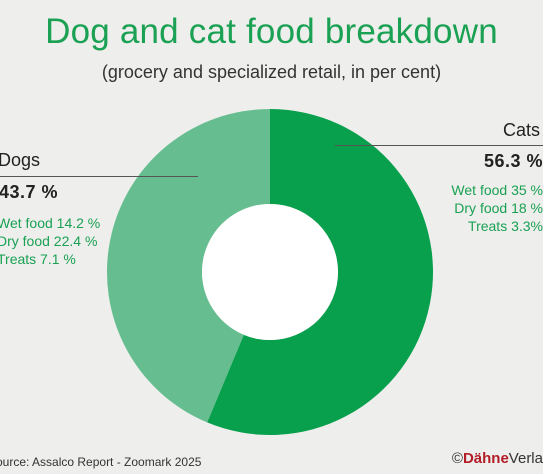 This screenshot has height=474, width=543. I want to click on cats-breakdown: Wet food 35 % Dry food 18 % Treats 3.3%, so click(497, 208).